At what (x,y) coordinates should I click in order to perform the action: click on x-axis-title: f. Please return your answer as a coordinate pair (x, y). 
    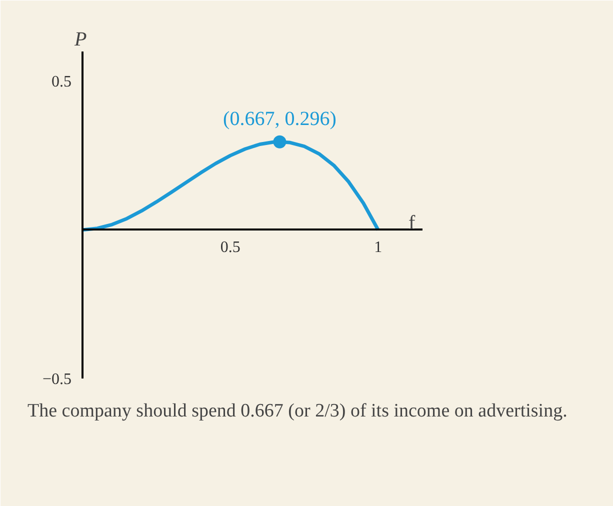
    Looking at the image, I should click on (412, 223).